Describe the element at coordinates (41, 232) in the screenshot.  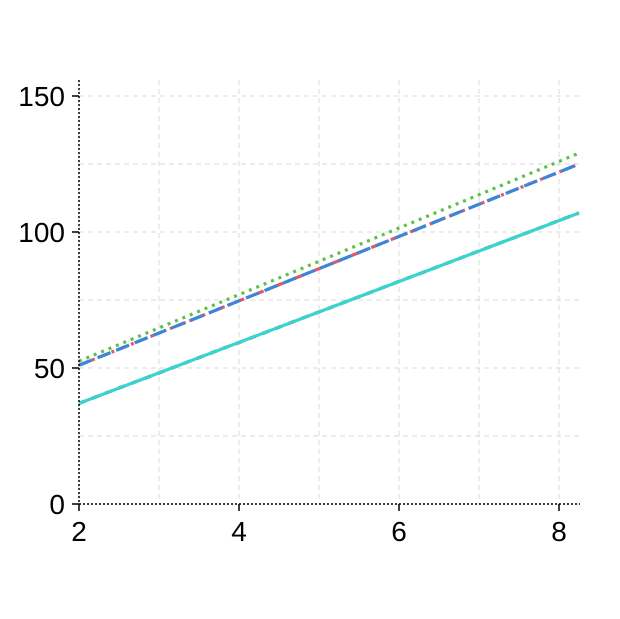
I see `y-tick-label: 100` at that location.